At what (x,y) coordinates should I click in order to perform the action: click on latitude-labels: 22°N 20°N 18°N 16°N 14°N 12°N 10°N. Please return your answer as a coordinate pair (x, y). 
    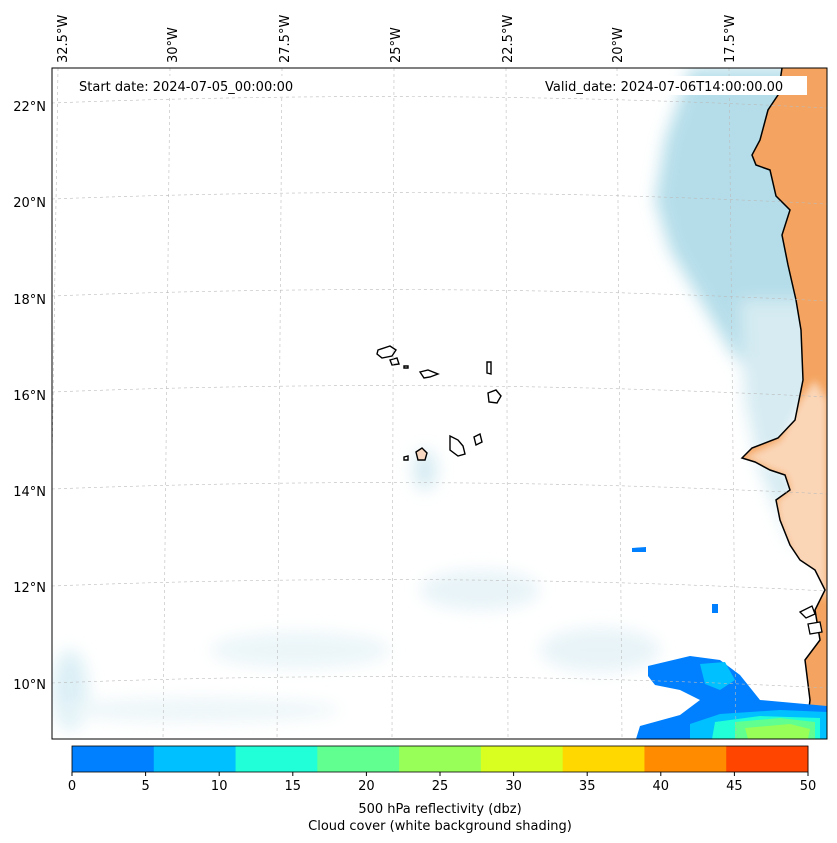
    Looking at the image, I should click on (29, 396).